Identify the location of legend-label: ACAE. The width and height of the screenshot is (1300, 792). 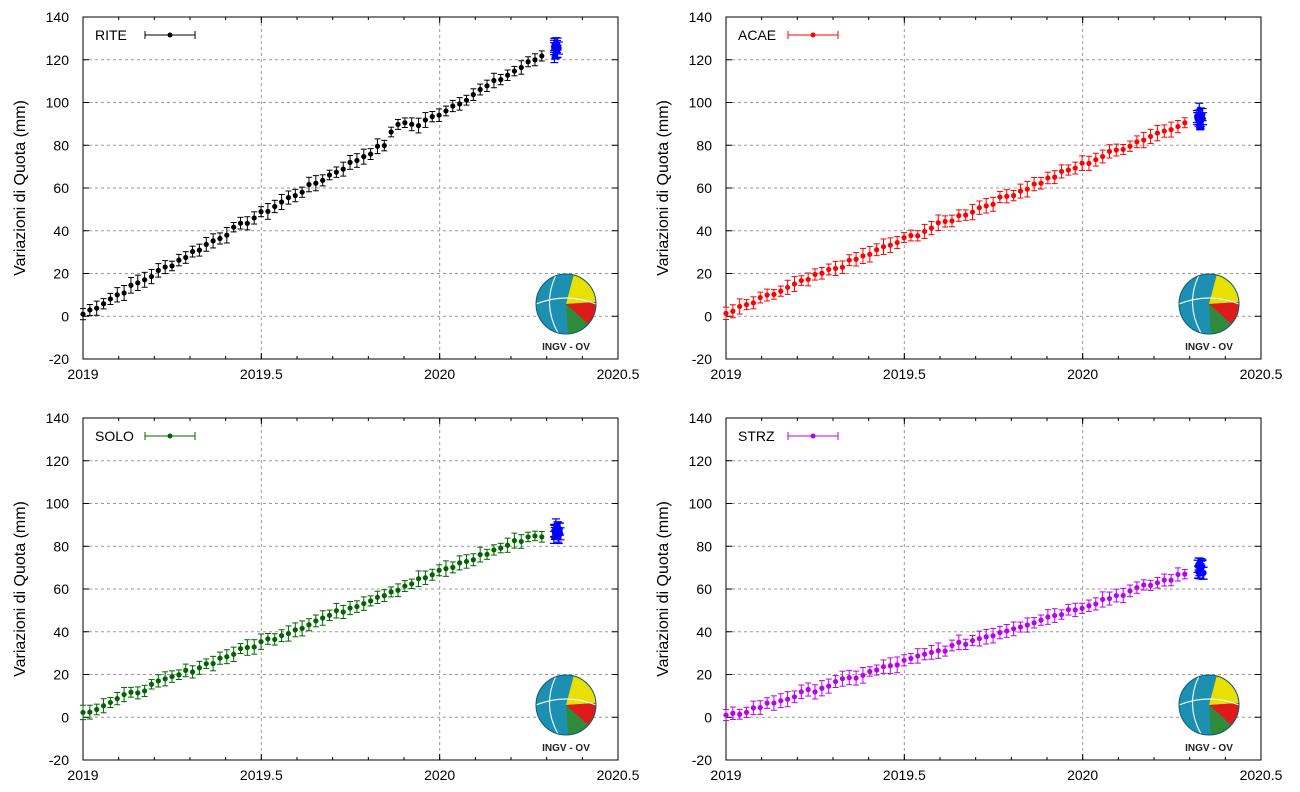
(757, 35).